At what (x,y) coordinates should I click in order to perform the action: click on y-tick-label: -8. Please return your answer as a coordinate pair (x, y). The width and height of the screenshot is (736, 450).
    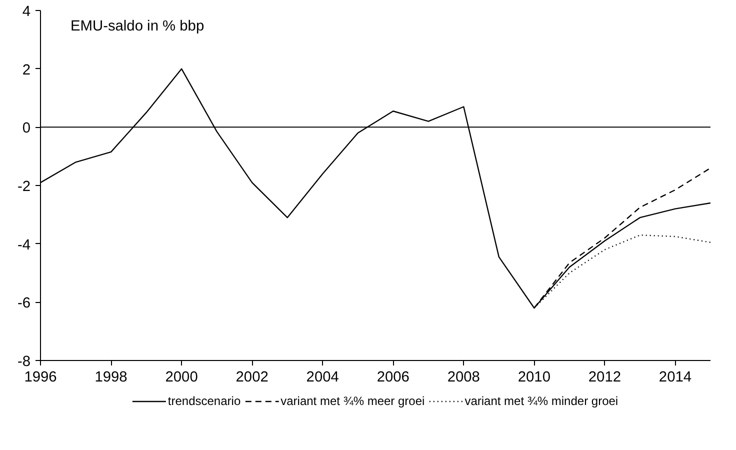
    Looking at the image, I should click on (24, 362).